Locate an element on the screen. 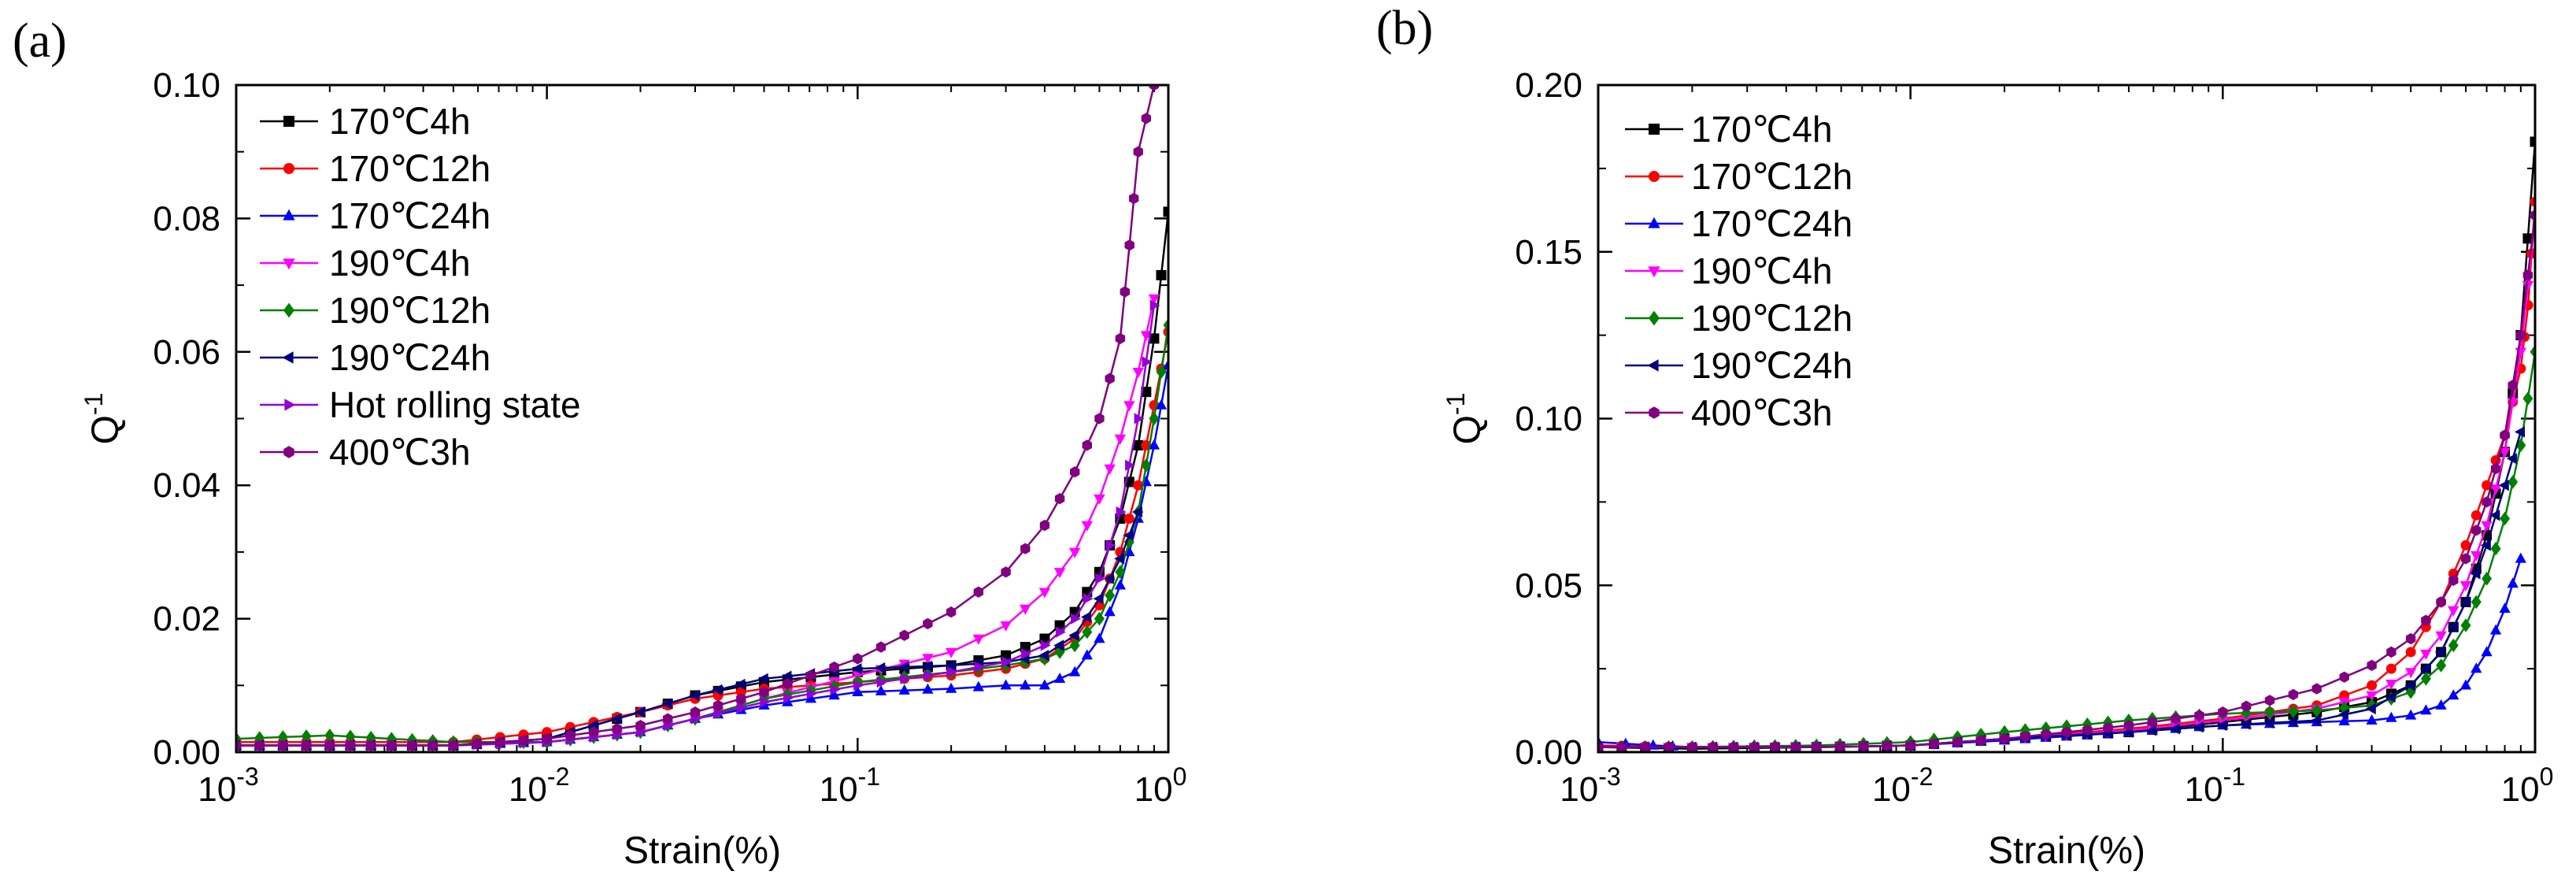  x-tick-label: 10⁻³ is located at coordinates (1590, 786).